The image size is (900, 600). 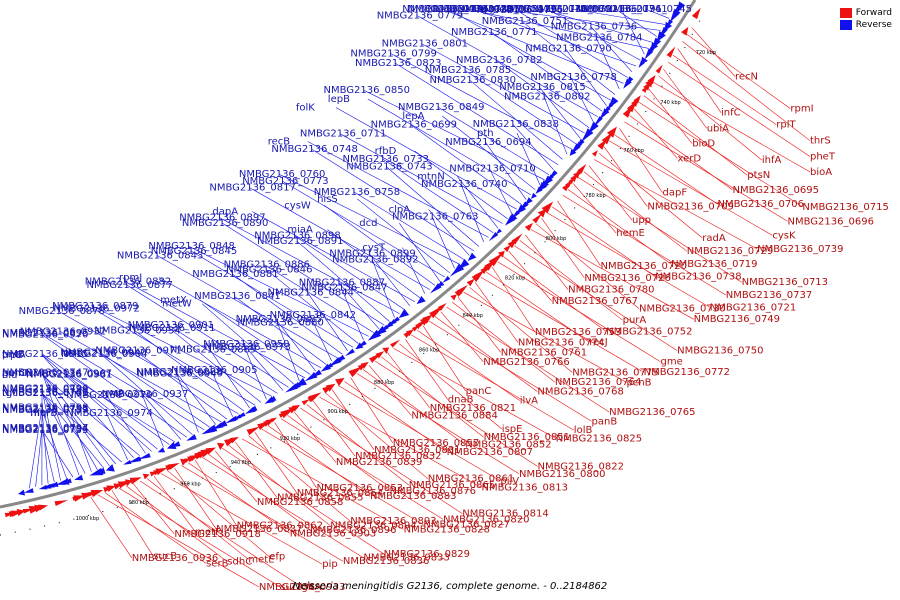 I want to click on gene-label: NMBG2136_0846, so click(x=269, y=269).